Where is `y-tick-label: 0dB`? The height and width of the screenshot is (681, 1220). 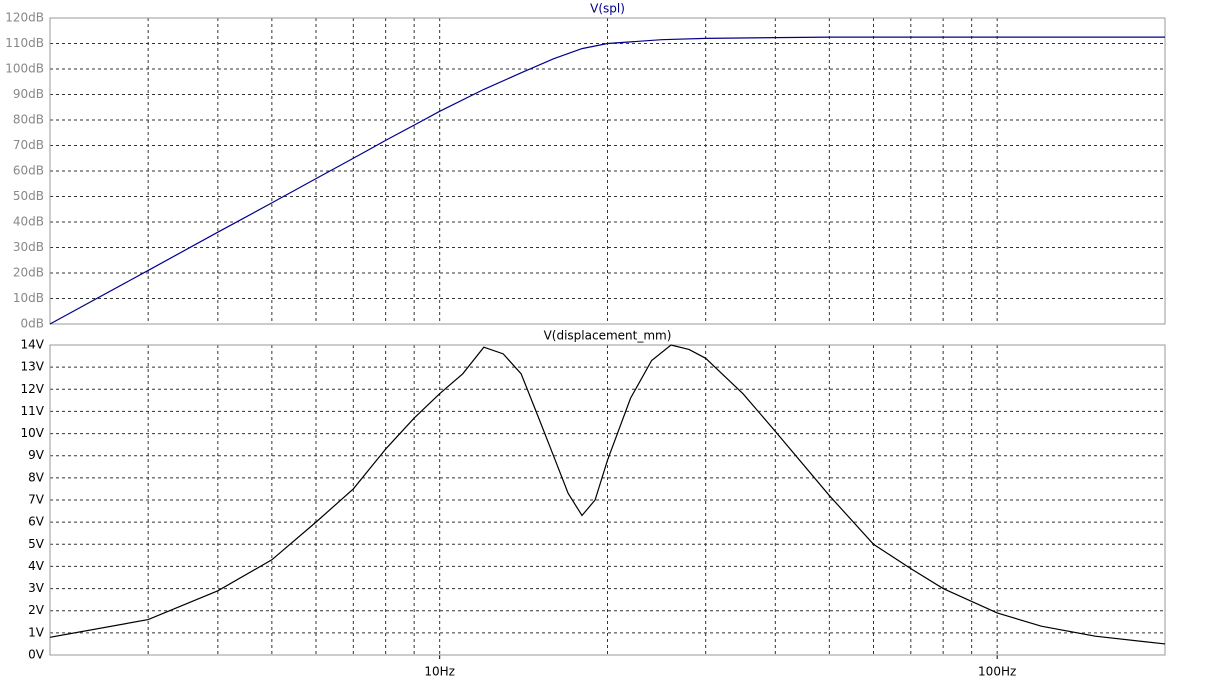 y-tick-label: 0dB is located at coordinates (32, 324).